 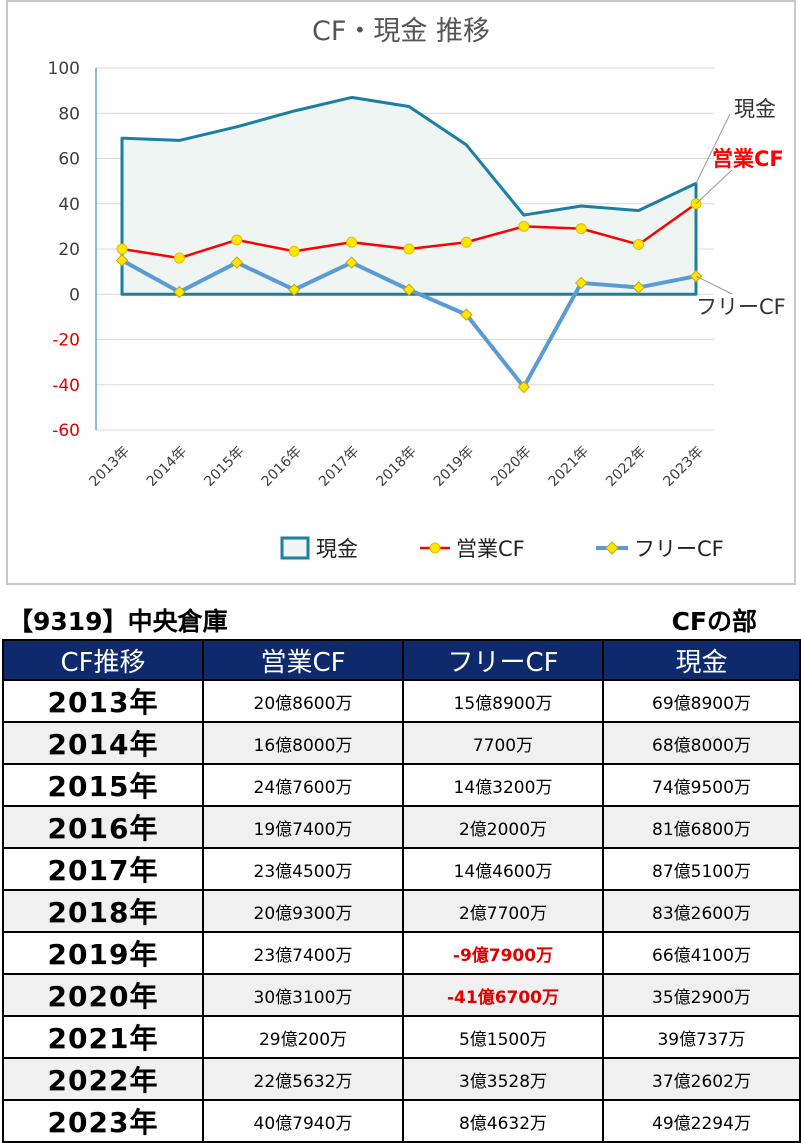 I want to click on free-cf-cell: 5億1500万, so click(x=503, y=1037).